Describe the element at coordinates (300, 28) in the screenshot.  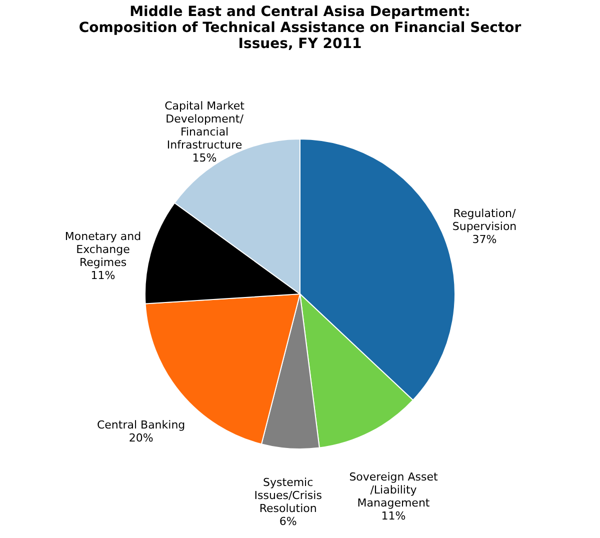
I see `text: Composition of Technical Assistance on Financial Sector` at that location.